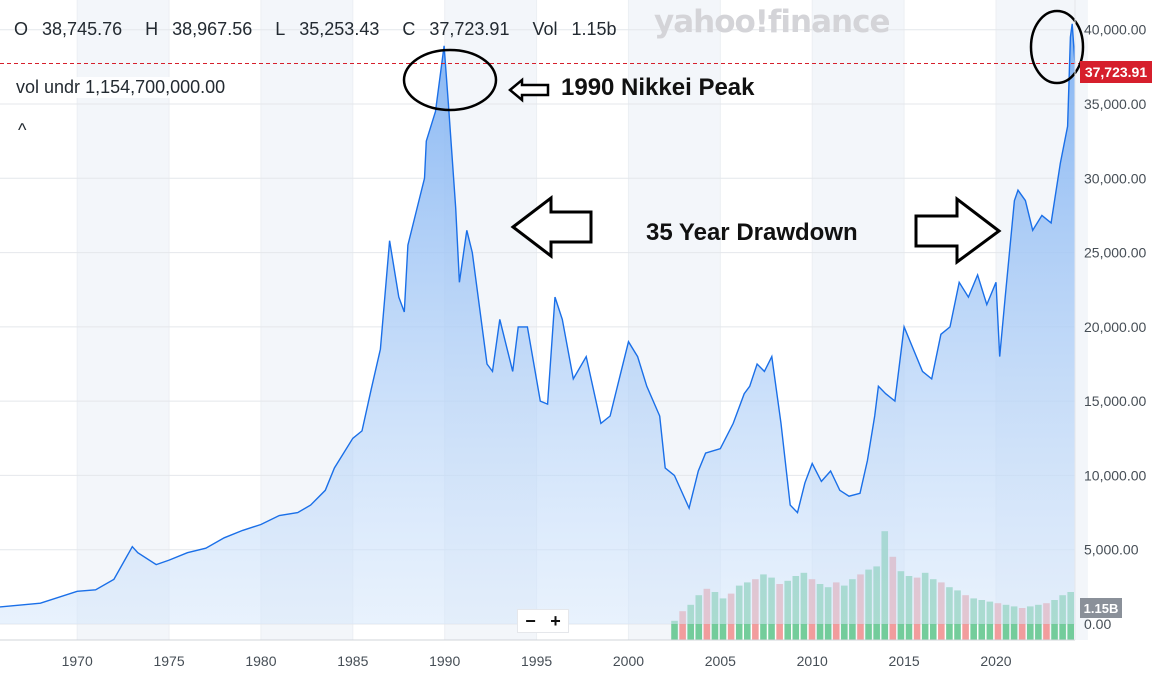  Describe the element at coordinates (48, 87) in the screenshot. I see `volume-under-label: vol undr` at that location.